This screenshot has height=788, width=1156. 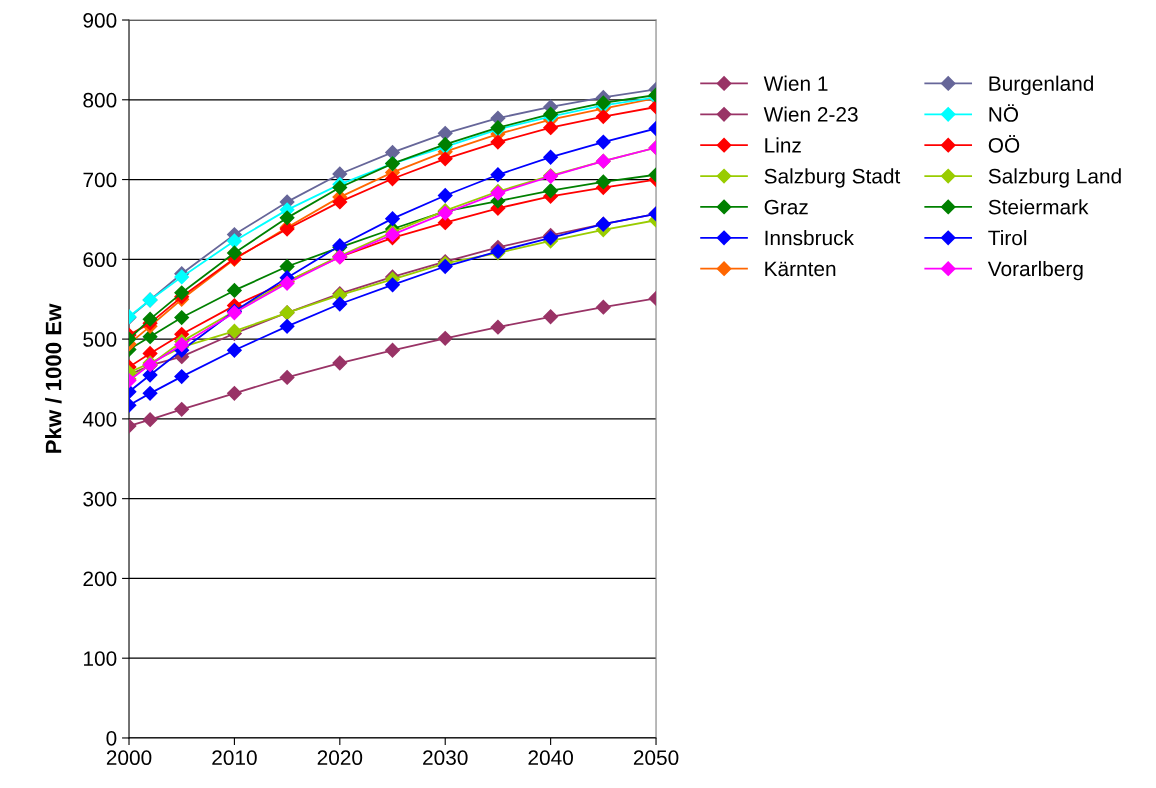 What do you see at coordinates (809, 238) in the screenshot?
I see `legend-label: Innsbruck` at bounding box center [809, 238].